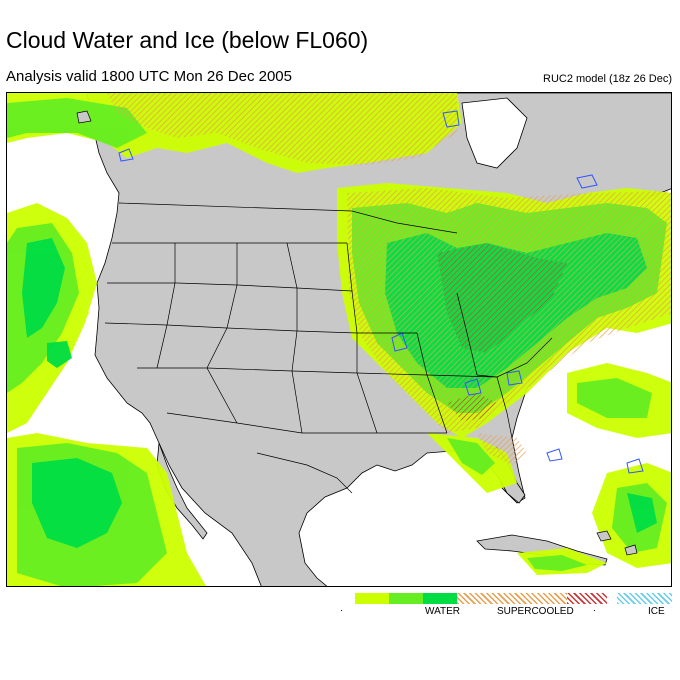 The image size is (680, 680). Describe the element at coordinates (656, 611) in the screenshot. I see `legend-ice-label: ICE` at that location.